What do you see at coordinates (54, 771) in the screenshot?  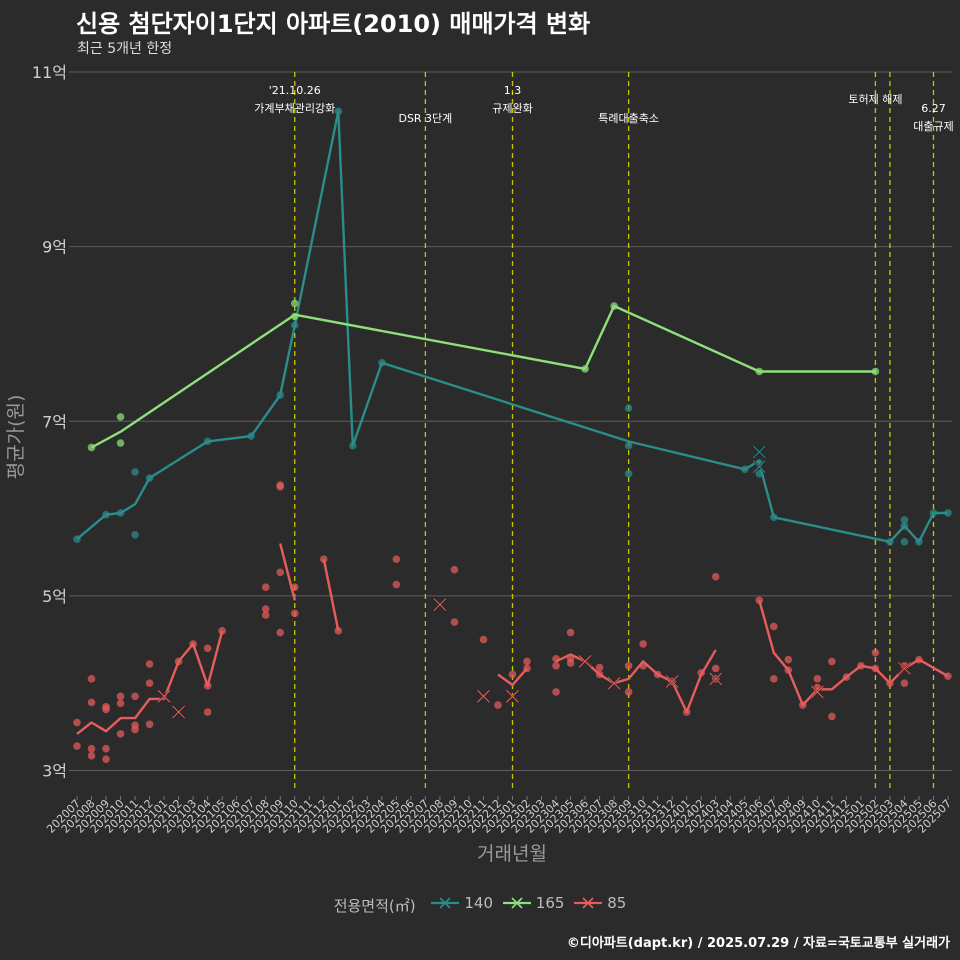 I see `y-tick-label: 3억` at bounding box center [54, 771].